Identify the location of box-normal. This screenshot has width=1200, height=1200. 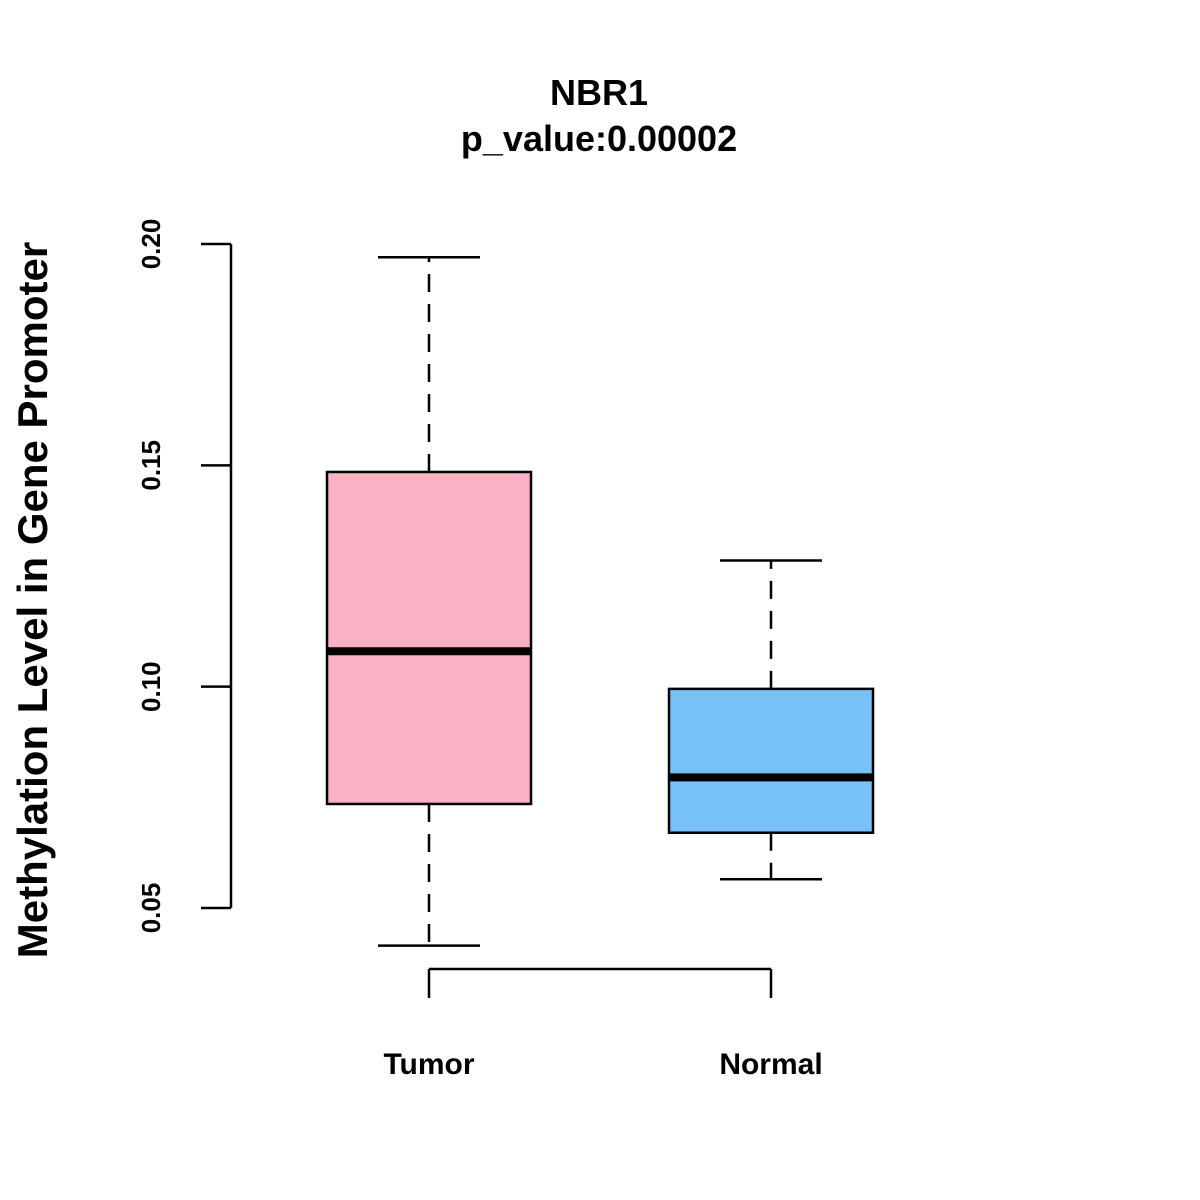
(771, 720).